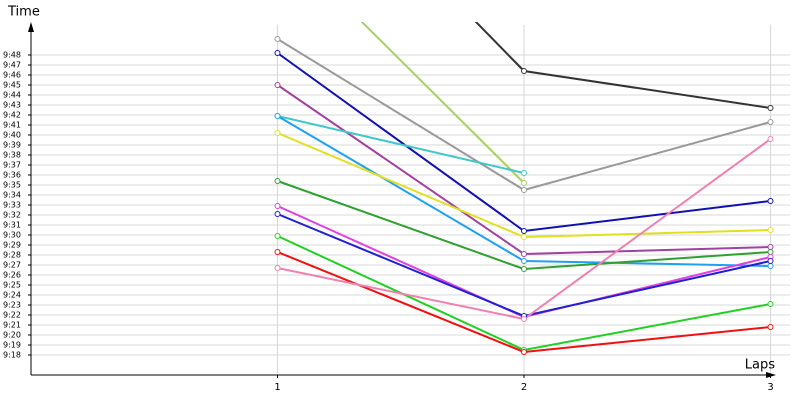  I want to click on y-tick-label: 9:21, so click(12, 325).